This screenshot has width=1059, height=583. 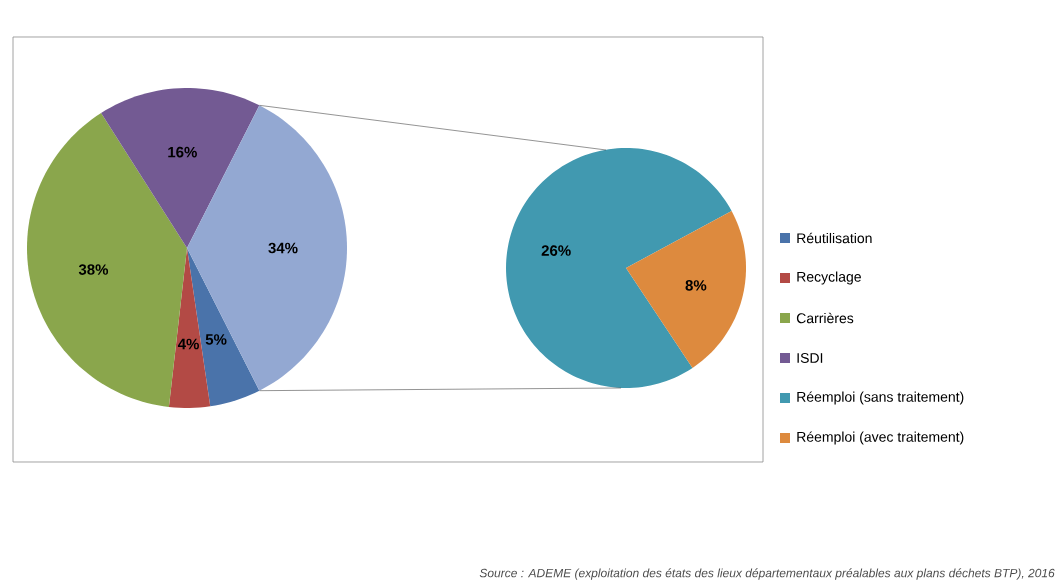 I want to click on legend-label: Recyclage, so click(x=829, y=278).